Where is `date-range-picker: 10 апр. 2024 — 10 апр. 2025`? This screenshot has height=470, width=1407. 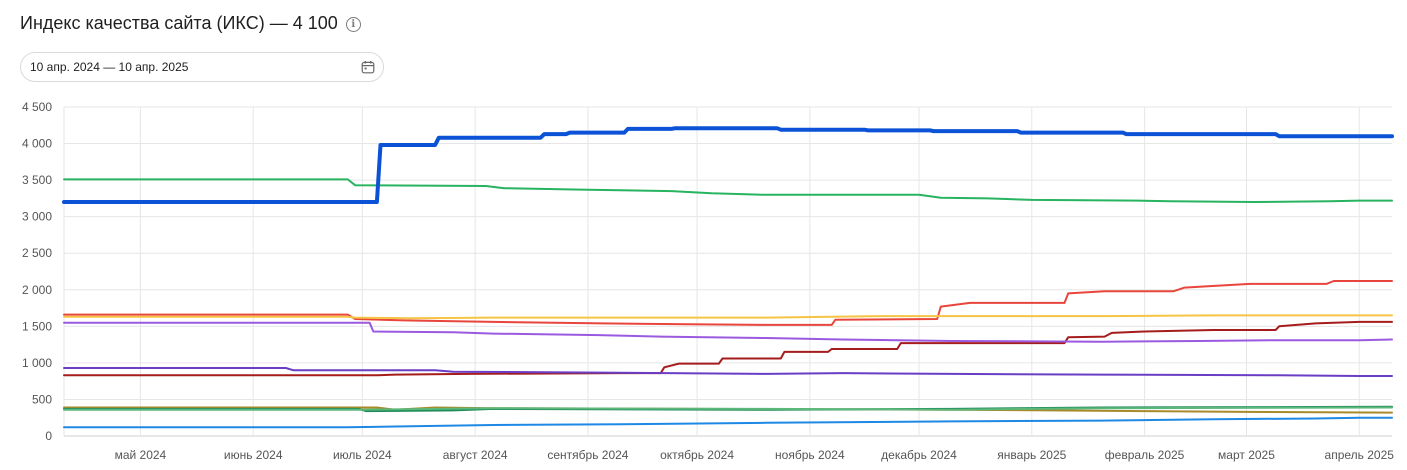 date-range-picker: 10 апр. 2024 — 10 апр. 2025 is located at coordinates (202, 67).